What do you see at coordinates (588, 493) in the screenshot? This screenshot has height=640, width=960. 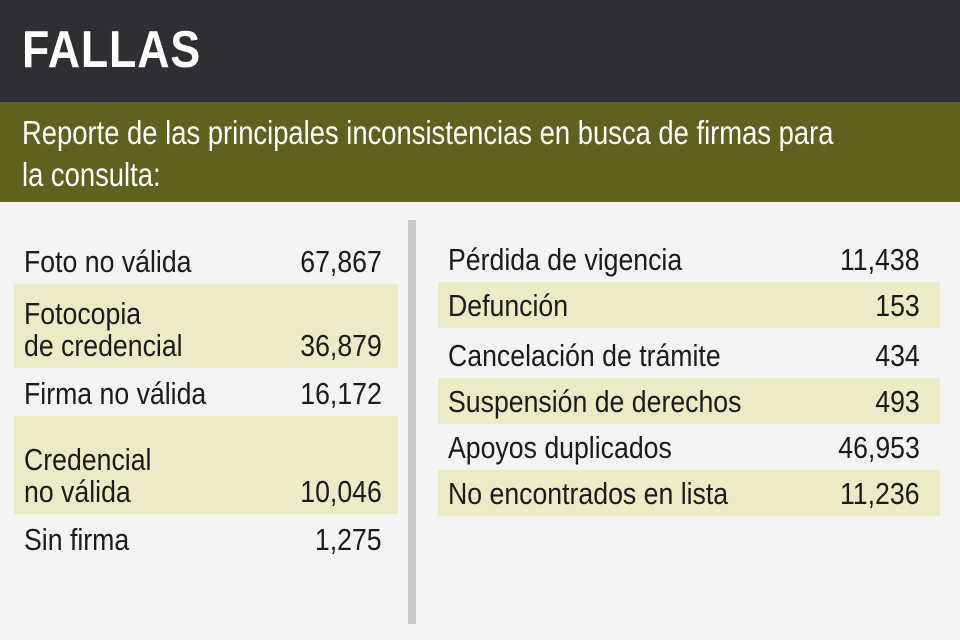 I see `item-label: No encontrados en lista` at bounding box center [588, 493].